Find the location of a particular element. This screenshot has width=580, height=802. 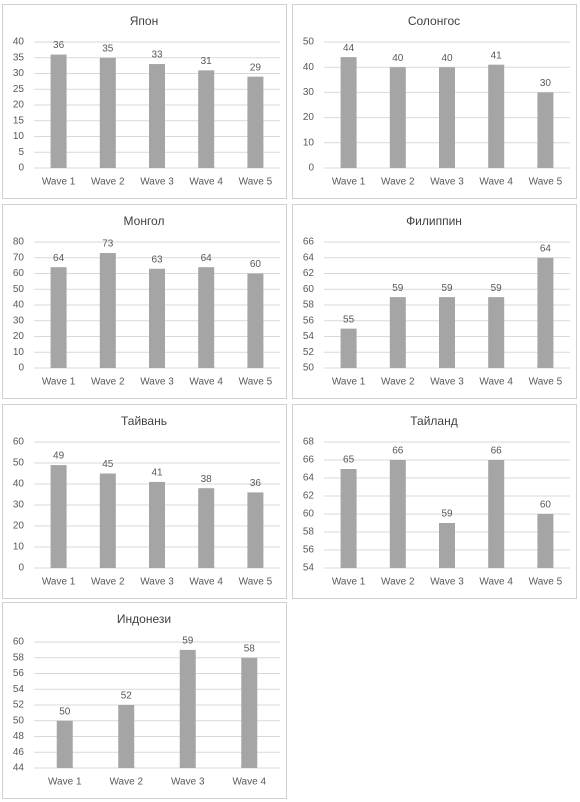

x-tick-label: Wave 4 is located at coordinates (206, 582).